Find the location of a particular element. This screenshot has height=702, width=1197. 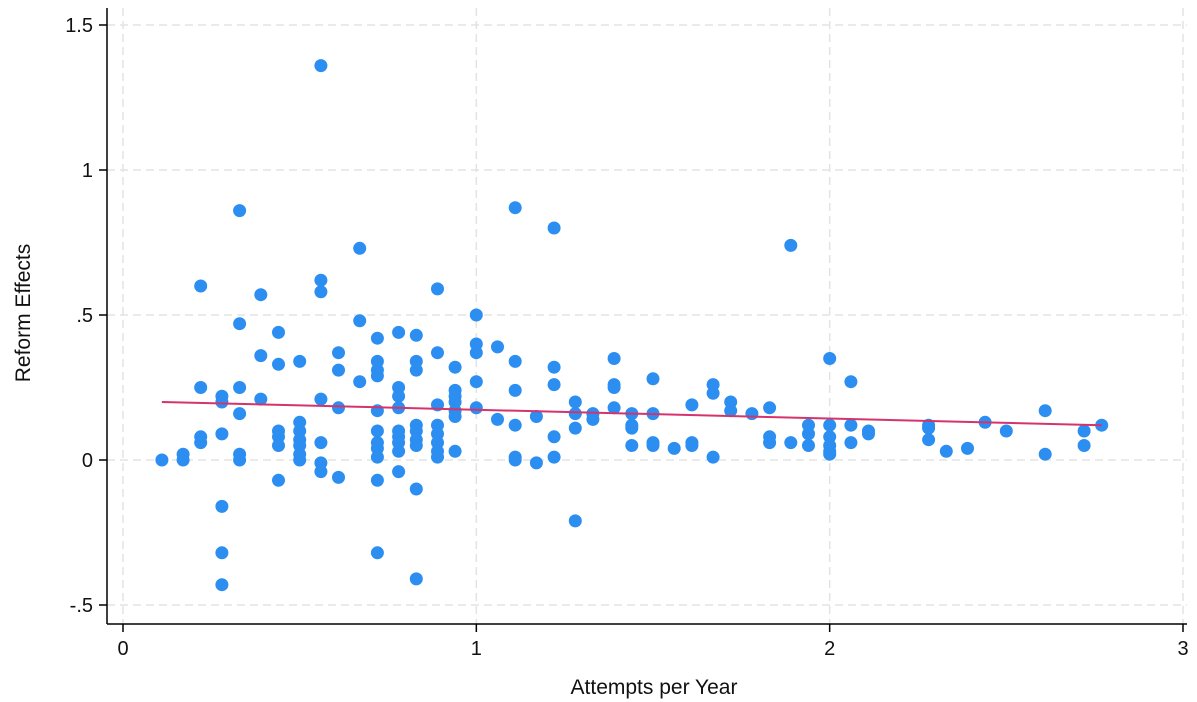

x-axis-title: Attempts per Year is located at coordinates (654, 687).